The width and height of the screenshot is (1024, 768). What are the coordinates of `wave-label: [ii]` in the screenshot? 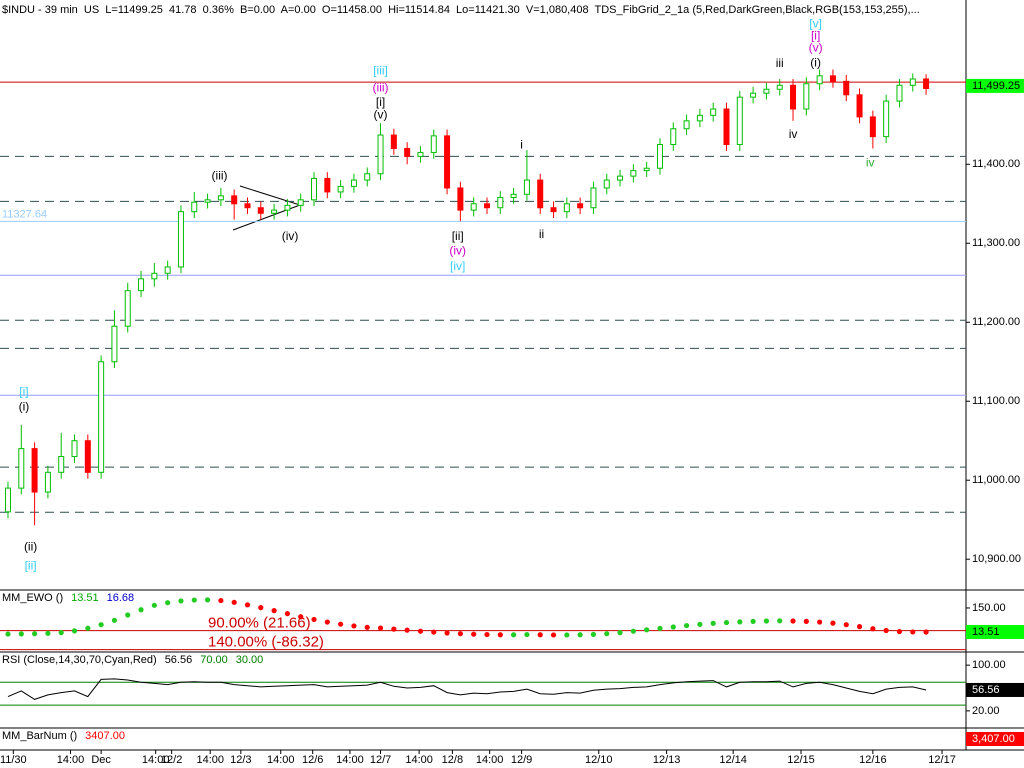 It's located at (458, 236).